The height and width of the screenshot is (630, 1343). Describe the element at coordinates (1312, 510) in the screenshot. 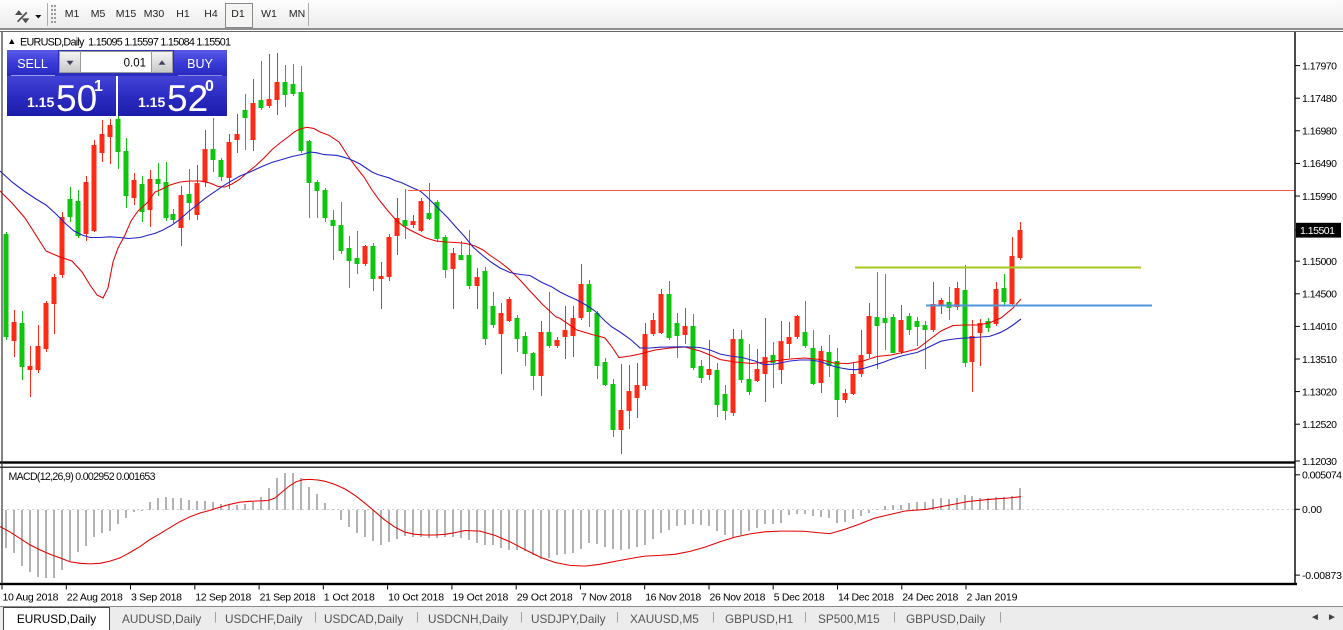

I see `svg-text: 0.00` at that location.